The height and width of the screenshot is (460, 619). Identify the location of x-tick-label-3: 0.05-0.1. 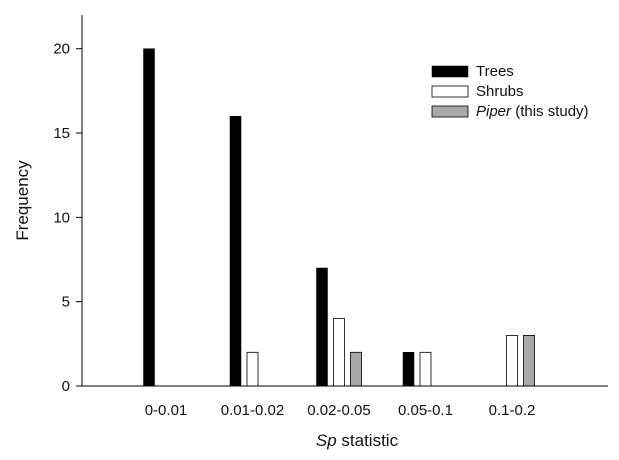
(425, 410).